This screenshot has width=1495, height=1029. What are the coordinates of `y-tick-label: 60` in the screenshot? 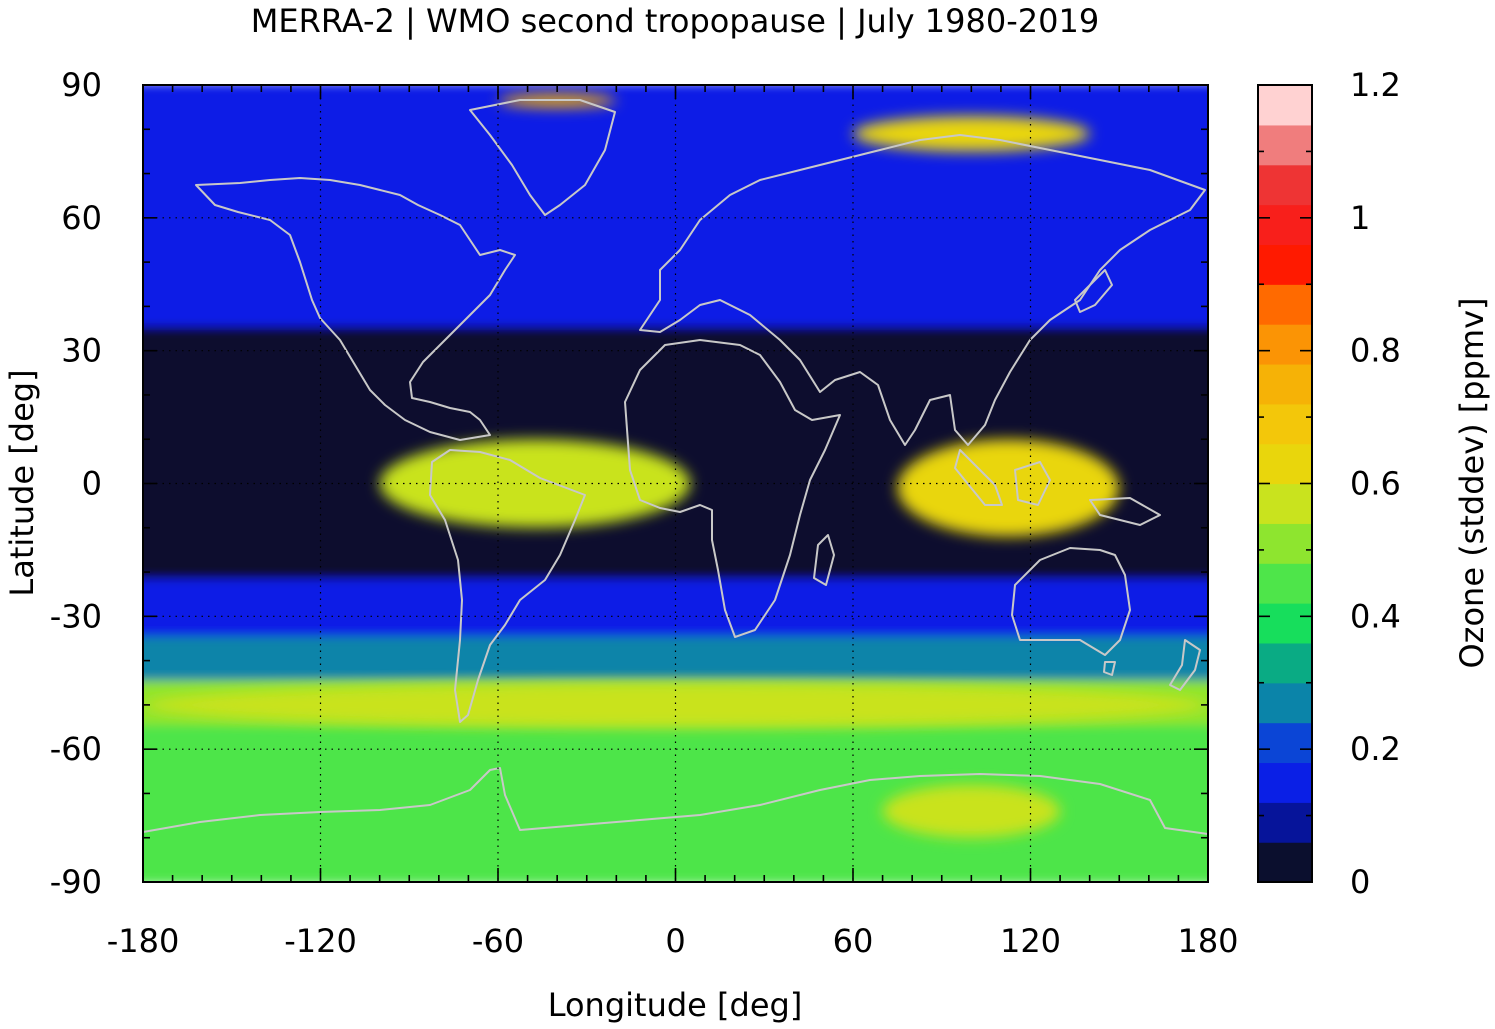 It's located at (81, 218).